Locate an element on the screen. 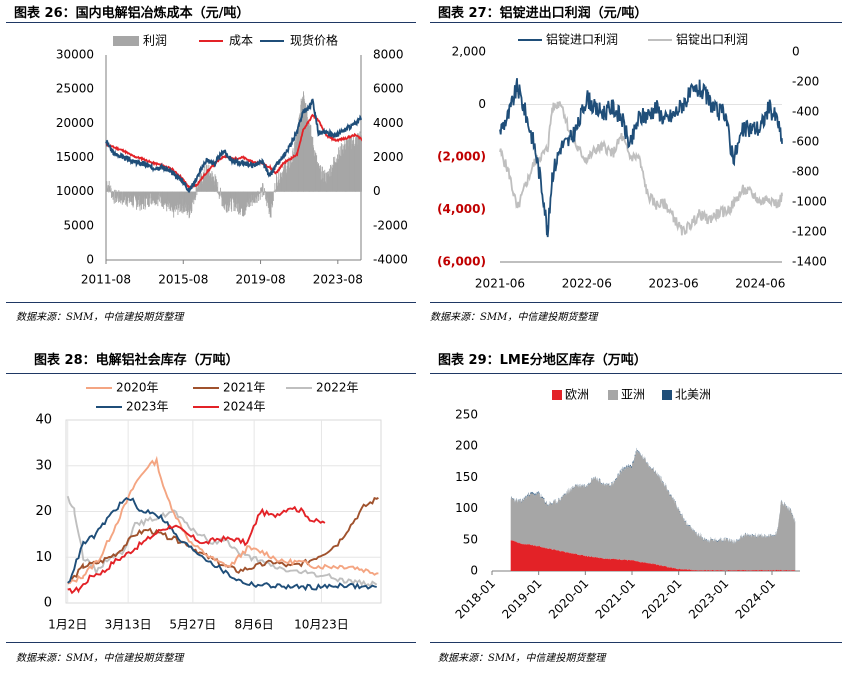 The image size is (850, 674). x-tick-label: 2015-08 is located at coordinates (183, 280).